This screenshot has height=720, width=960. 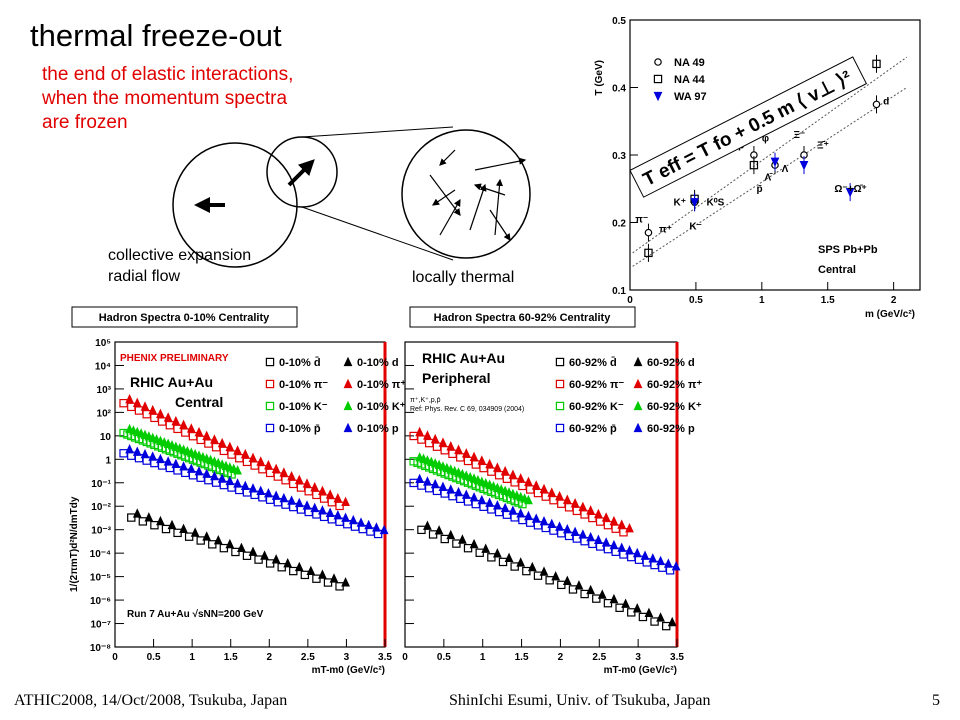 What do you see at coordinates (695, 226) in the screenshot?
I see `particle-label: K⁻` at bounding box center [695, 226].